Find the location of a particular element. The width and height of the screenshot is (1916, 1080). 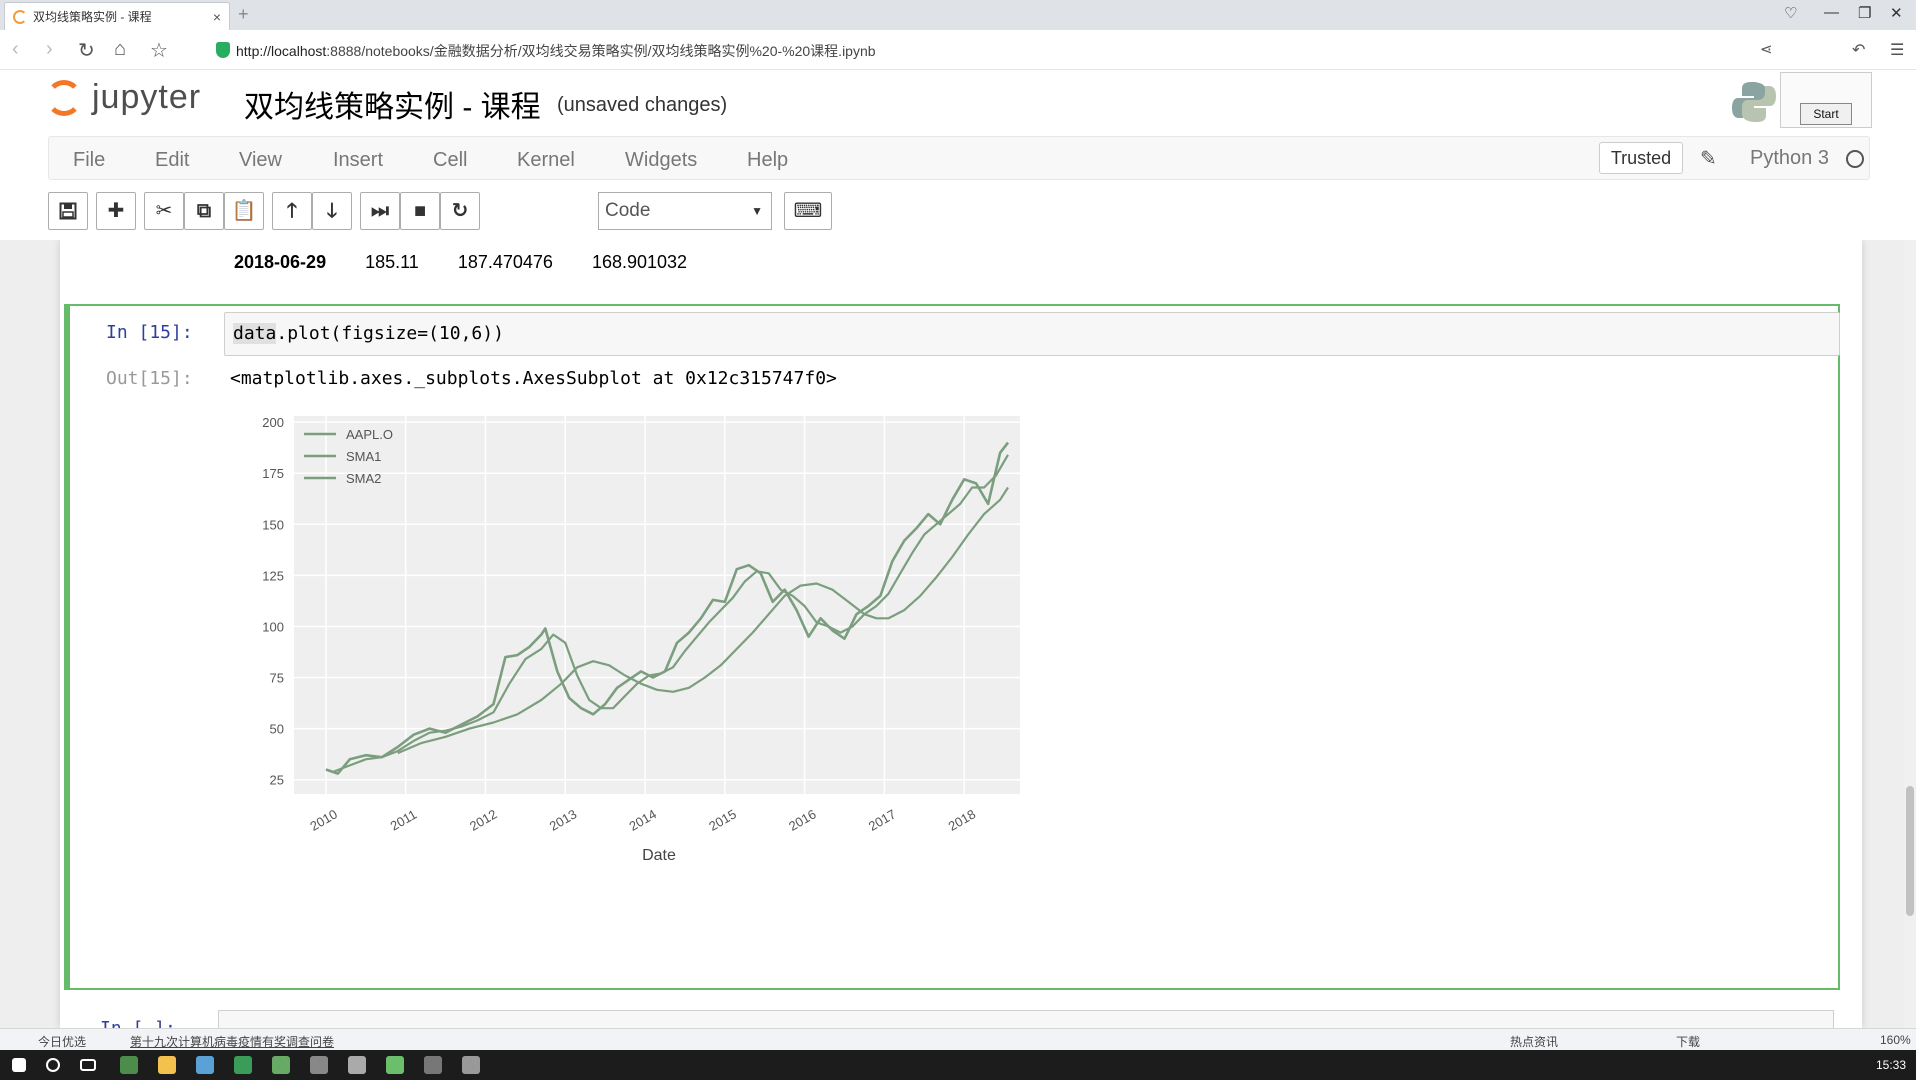

menu-icon: ☰ is located at coordinates (1897, 50).